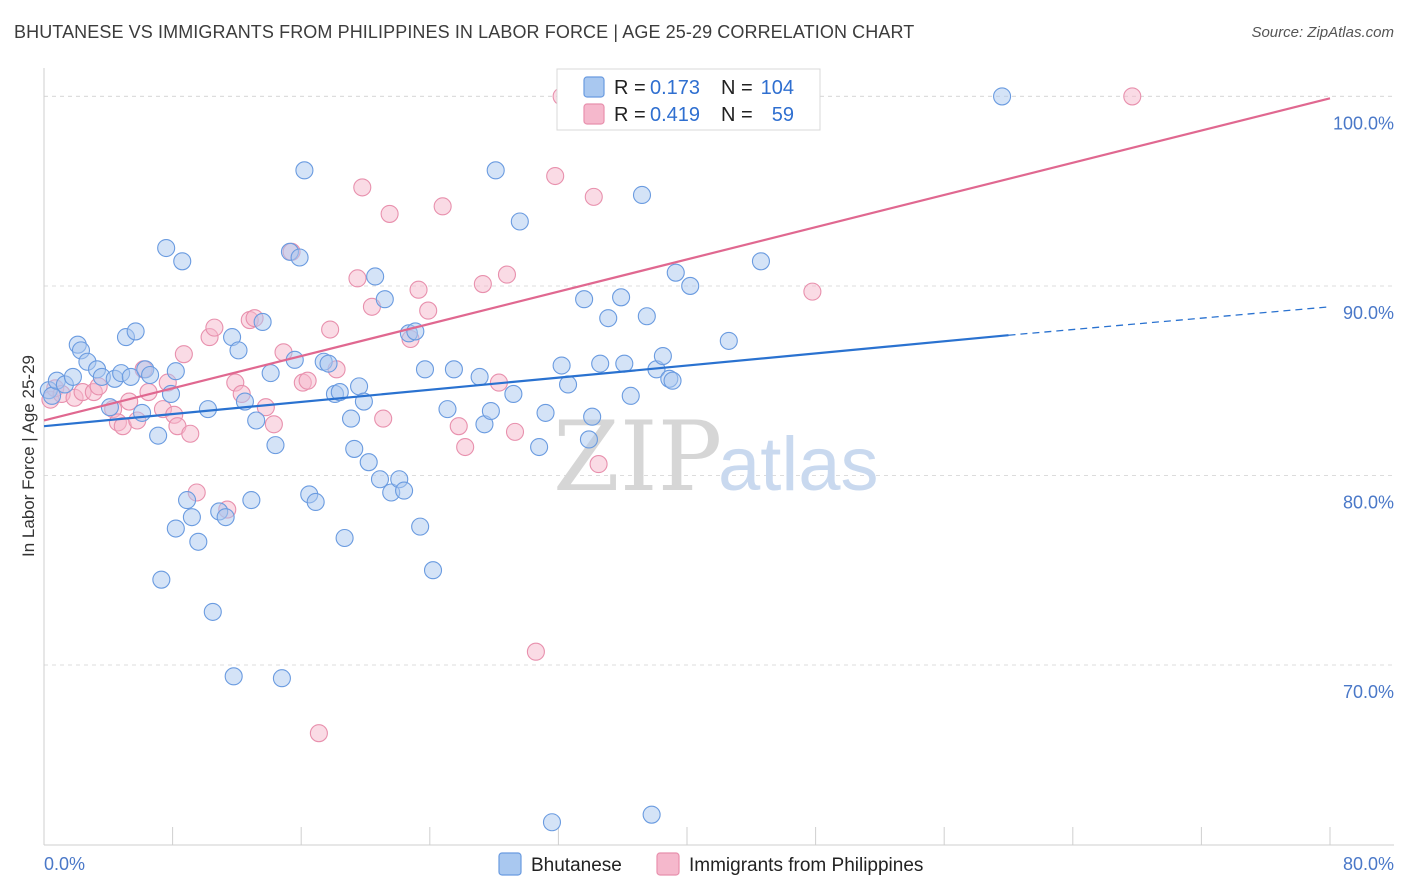 The height and width of the screenshot is (892, 1406). What do you see at coordinates (637, 457) in the screenshot?
I see `watermark-zip: ZIP` at bounding box center [637, 457].